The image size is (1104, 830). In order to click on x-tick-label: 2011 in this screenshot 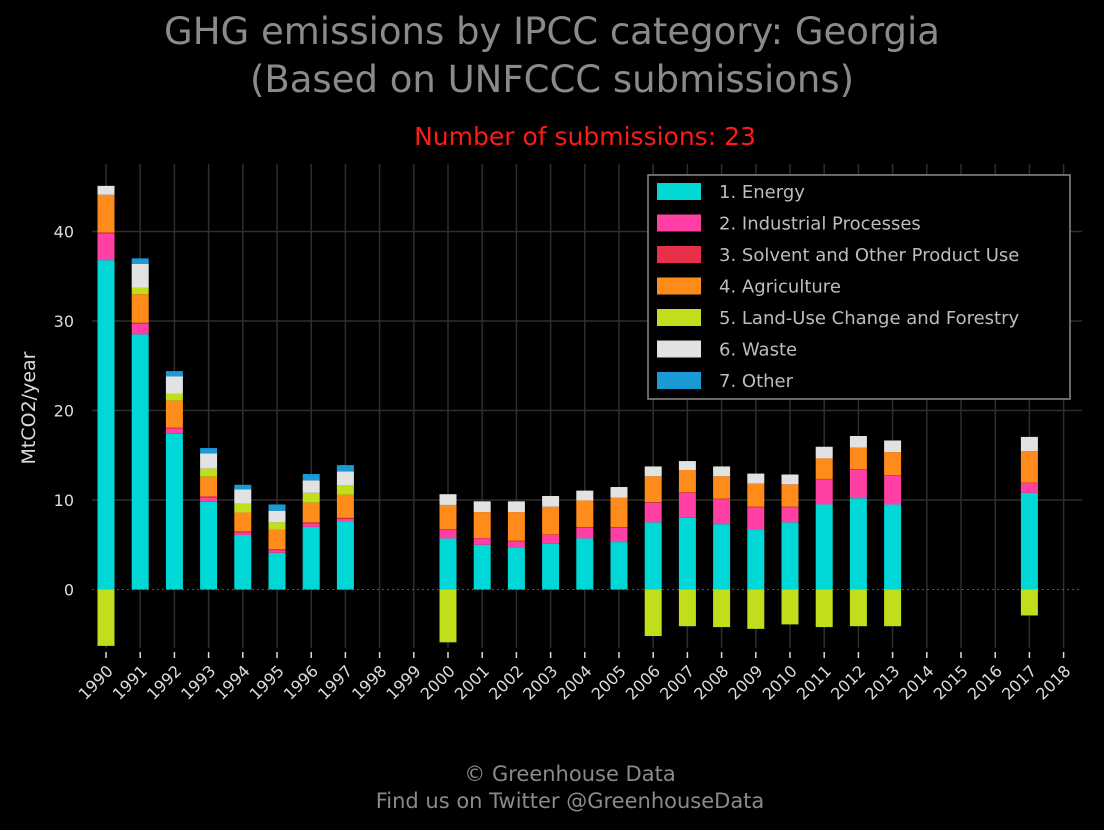, I will do `click(814, 682)`.